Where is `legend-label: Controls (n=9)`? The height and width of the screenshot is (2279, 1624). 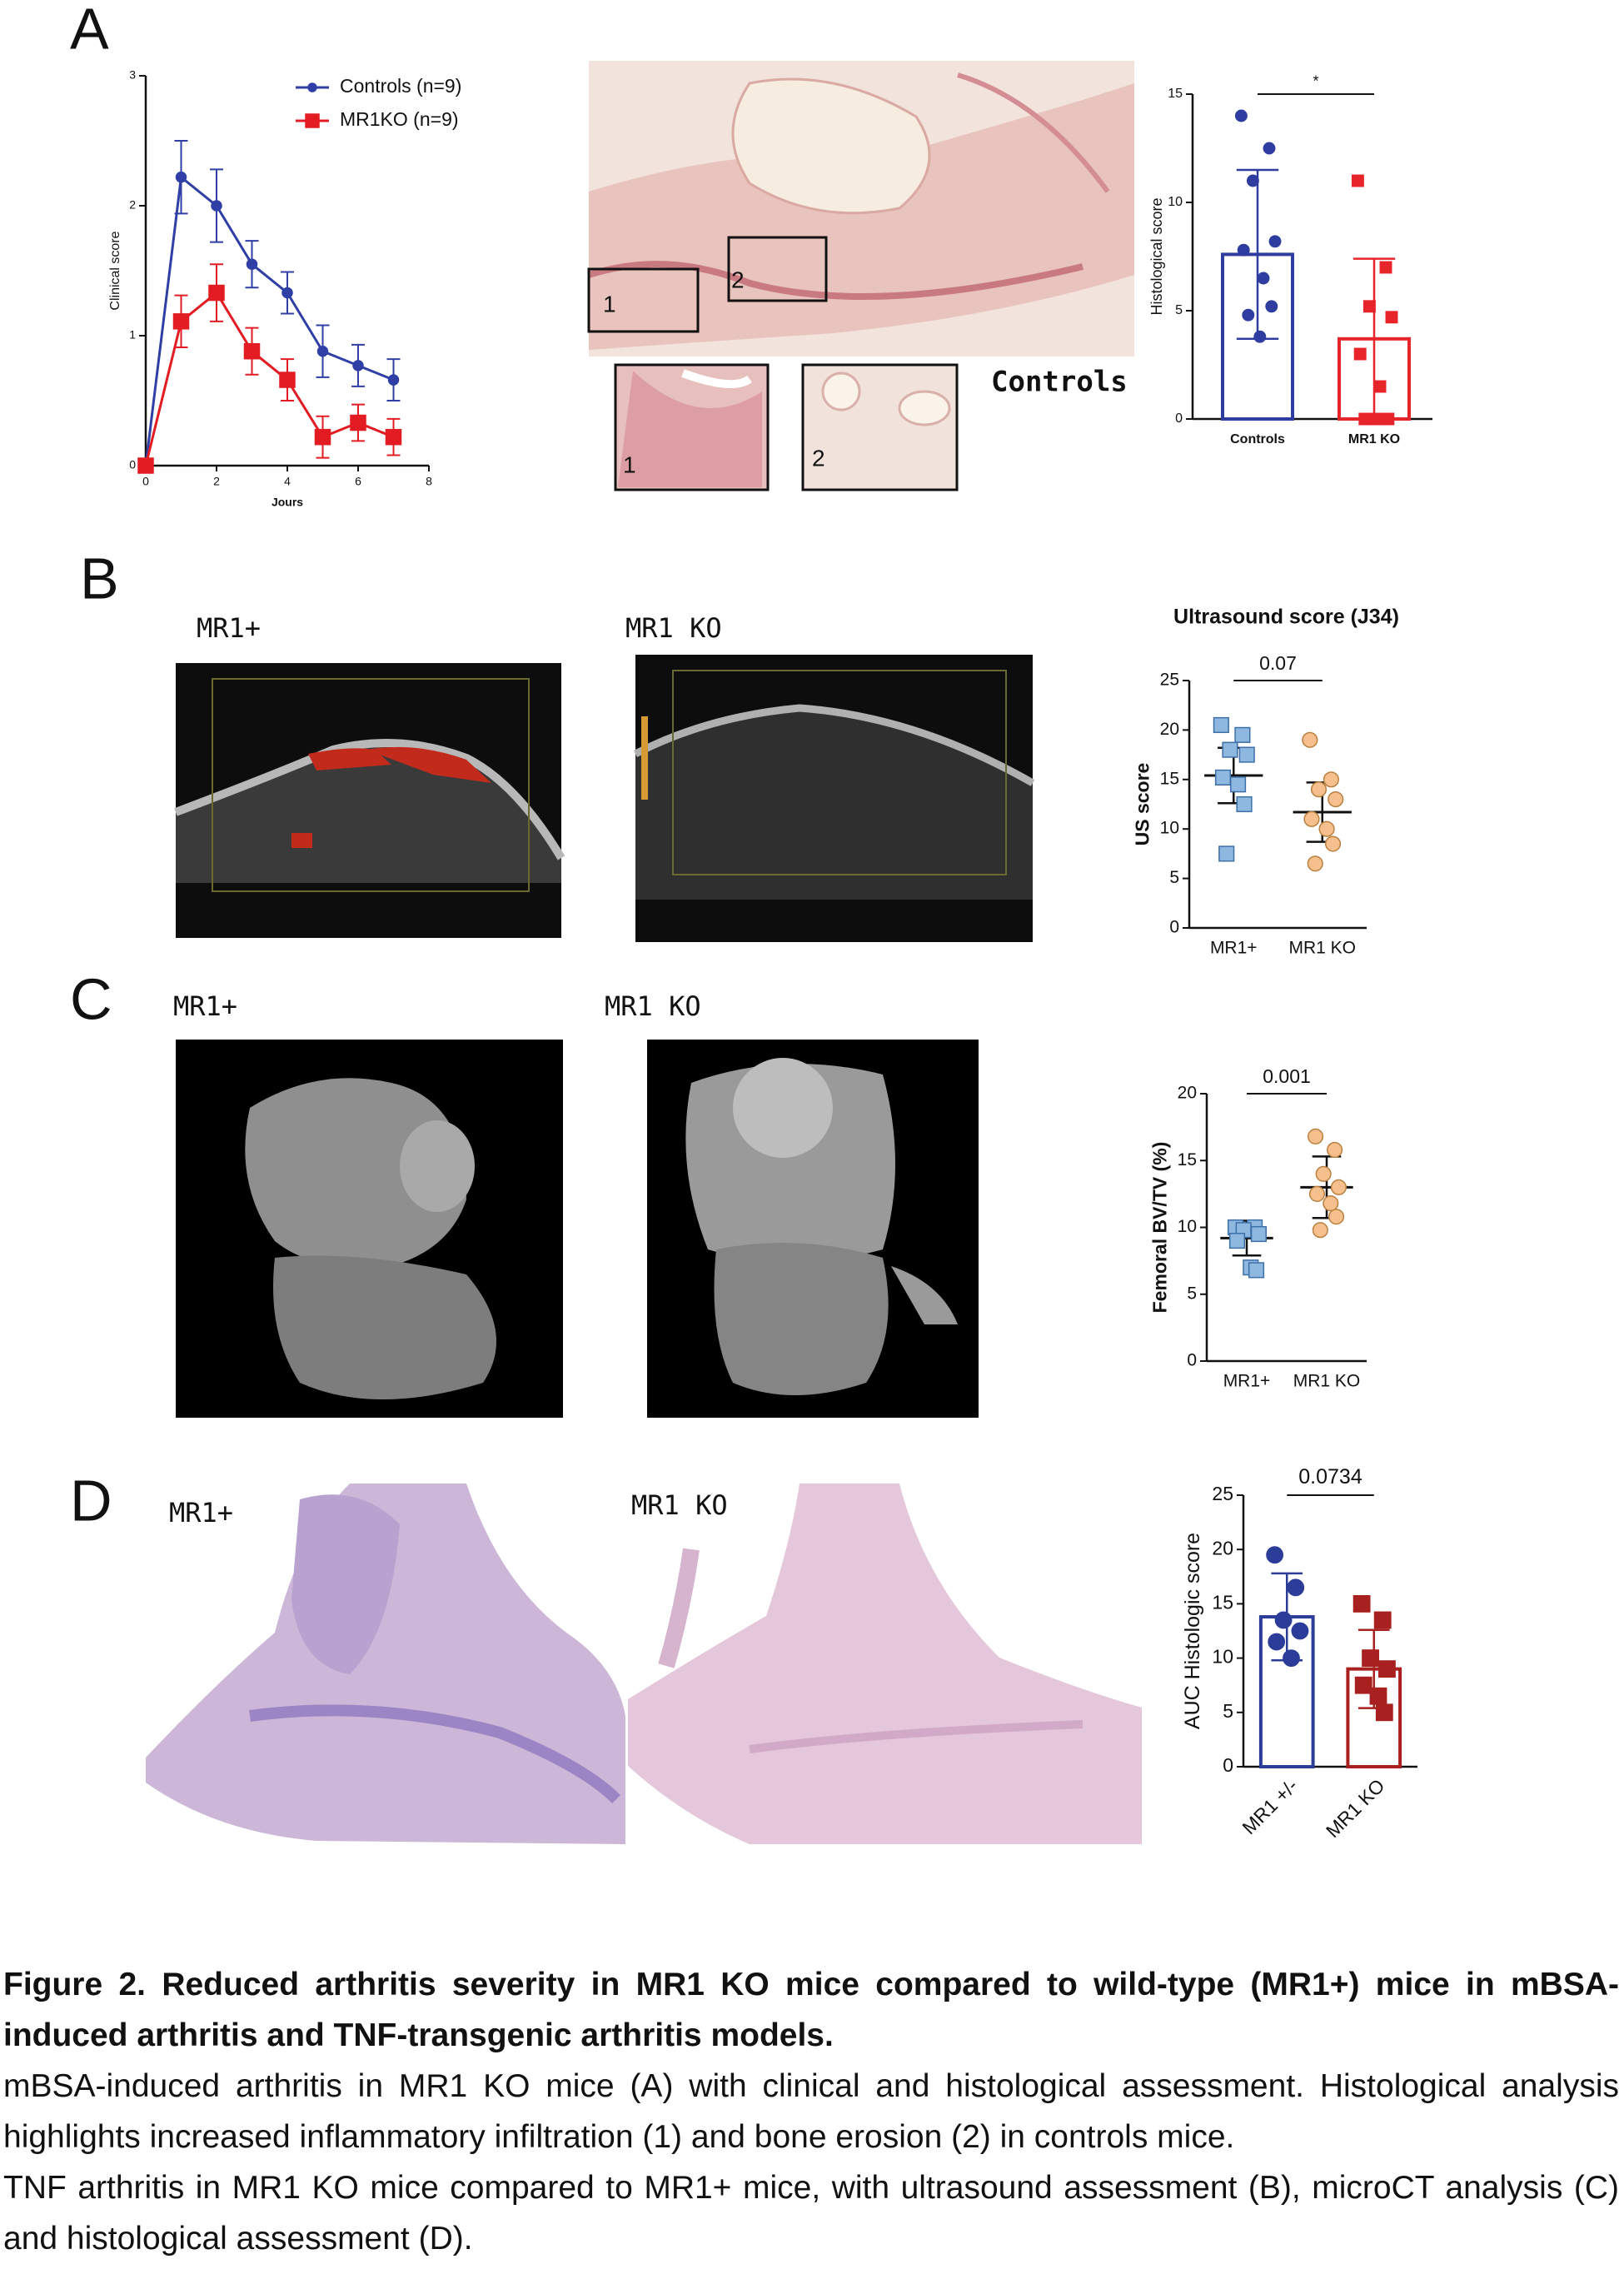
legend-label: Controls (n=9) is located at coordinates (400, 86).